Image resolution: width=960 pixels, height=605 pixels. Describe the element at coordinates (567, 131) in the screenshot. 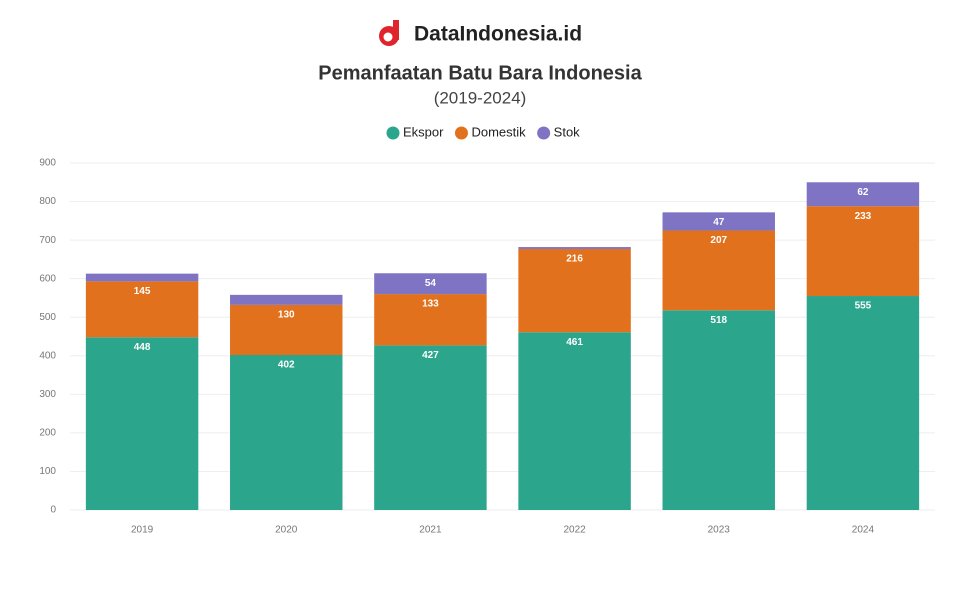

I see `legend-label: Stok` at that location.